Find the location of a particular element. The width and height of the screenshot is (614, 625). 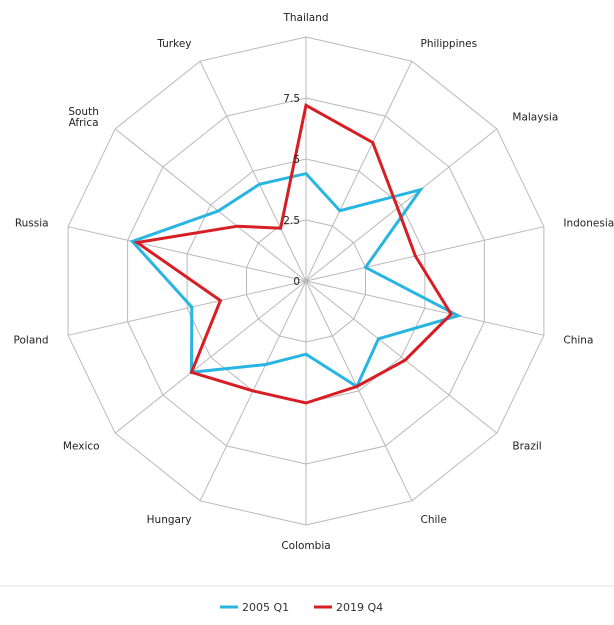

radar-tick-labels: 0 2.5 5 7.5 is located at coordinates (291, 190).